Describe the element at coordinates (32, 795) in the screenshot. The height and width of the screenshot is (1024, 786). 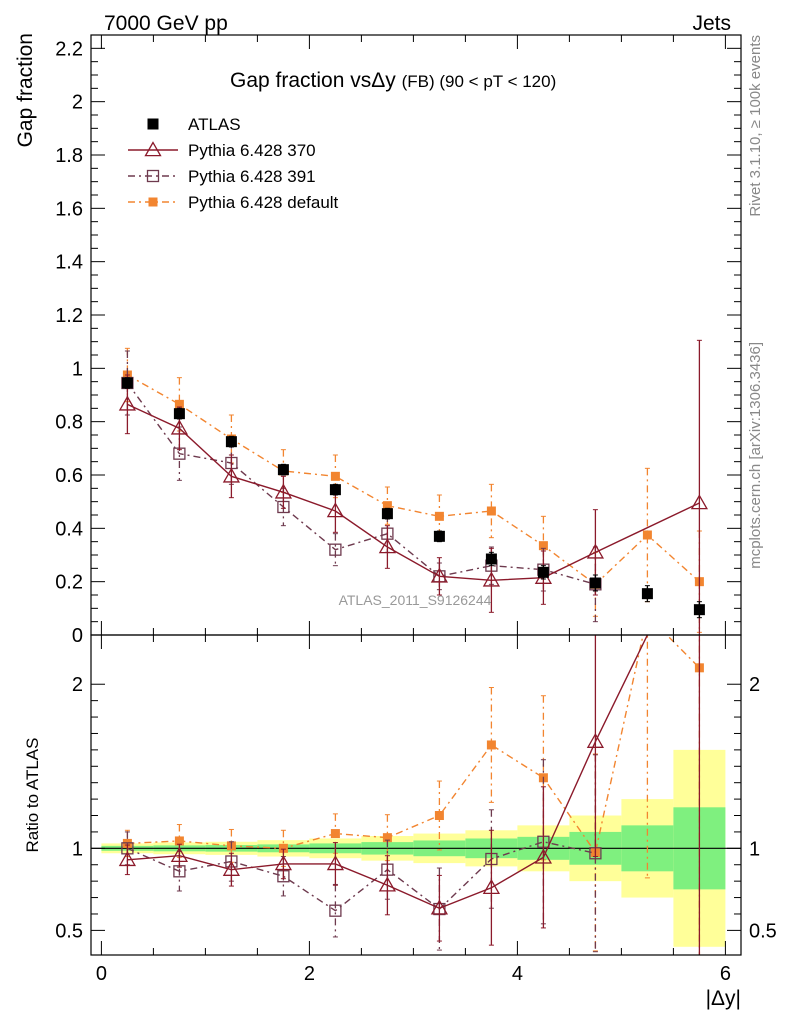
I see `ratio-y-axis-label: Ratio to ATLAS` at that location.